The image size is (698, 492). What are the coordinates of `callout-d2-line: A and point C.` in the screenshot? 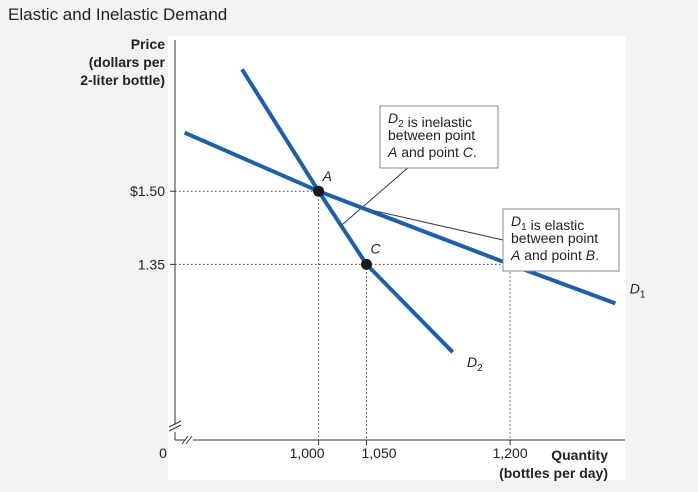 It's located at (432, 152).